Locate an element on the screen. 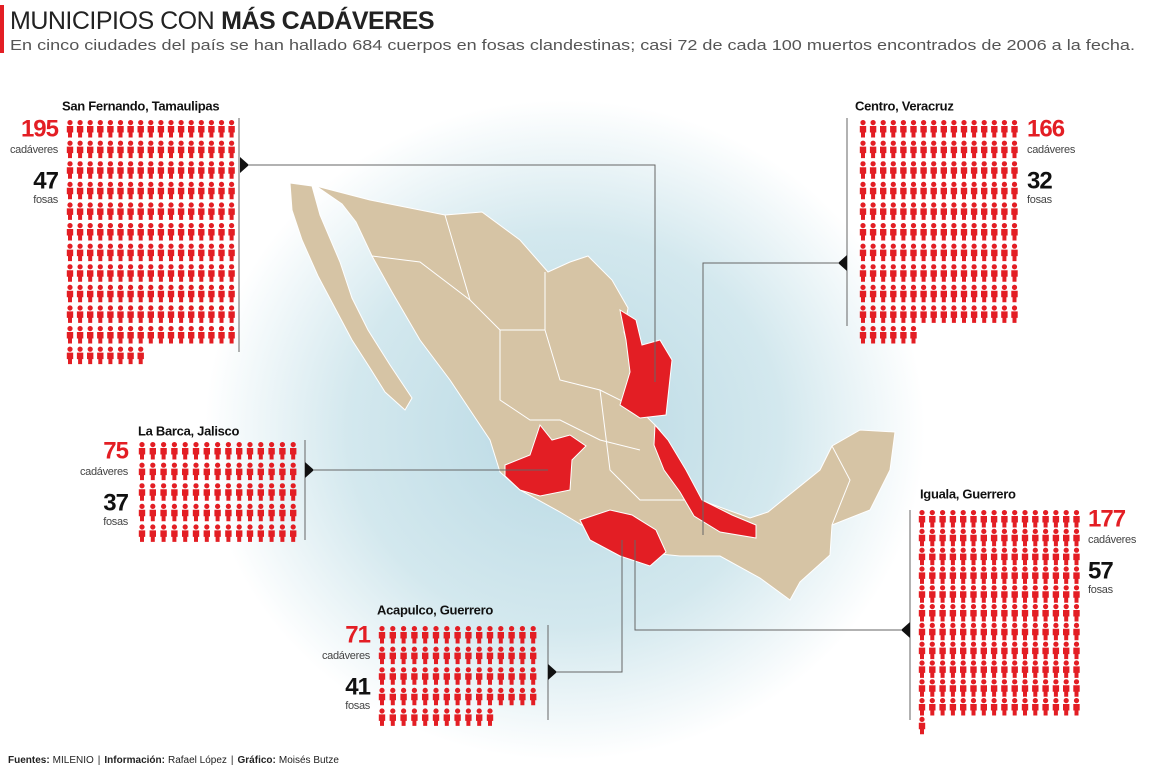 The height and width of the screenshot is (768, 1154). fosas-count: 57 is located at coordinates (1100, 570).